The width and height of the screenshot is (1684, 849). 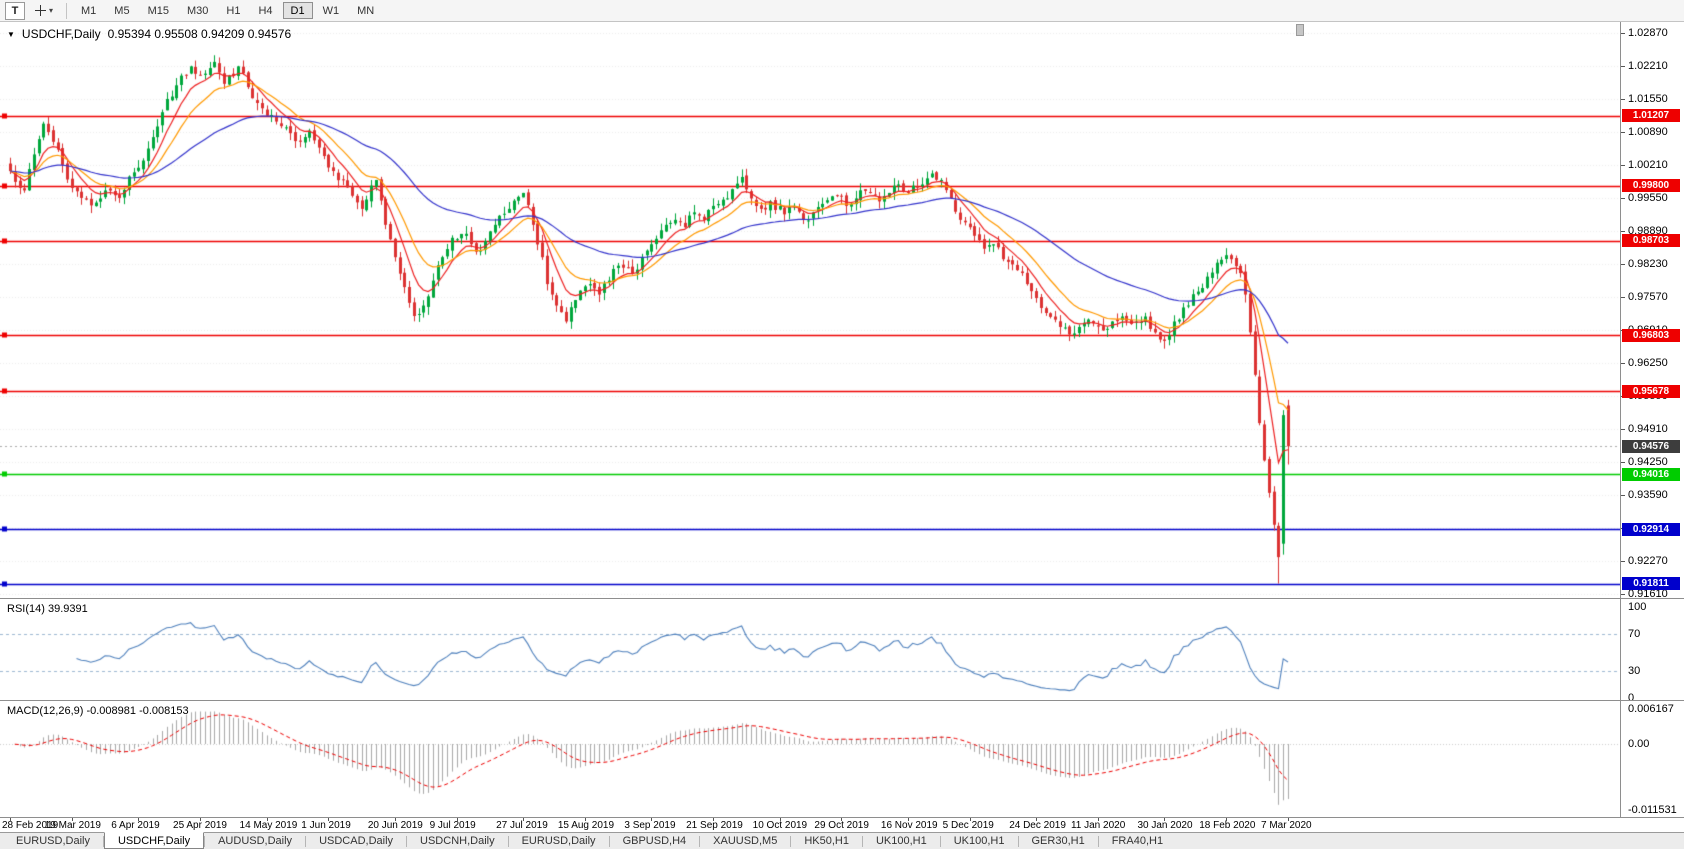 I want to click on chart-tab-fra40-h1: FRA40,H1, so click(x=1137, y=841).